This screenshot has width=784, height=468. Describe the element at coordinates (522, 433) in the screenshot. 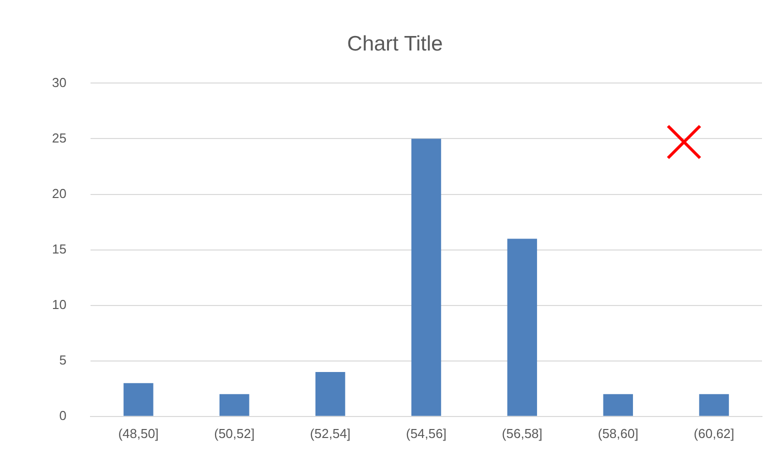

I see `x-tick-label: (56,58]` at that location.